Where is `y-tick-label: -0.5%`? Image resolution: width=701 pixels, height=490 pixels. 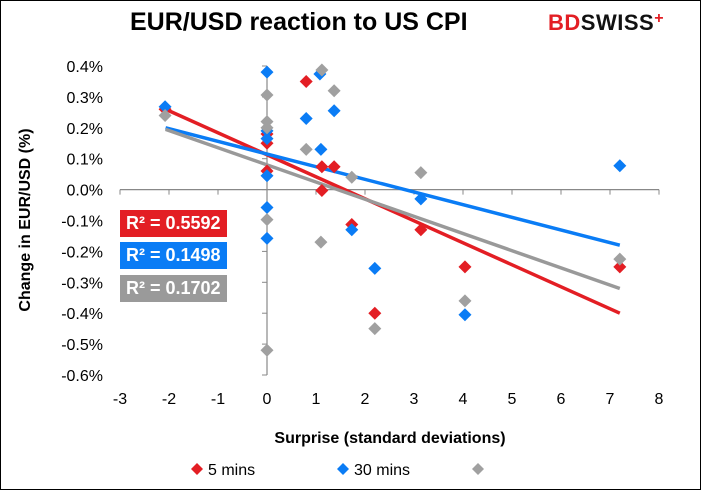
y-tick-label: -0.5% is located at coordinates (82, 345).